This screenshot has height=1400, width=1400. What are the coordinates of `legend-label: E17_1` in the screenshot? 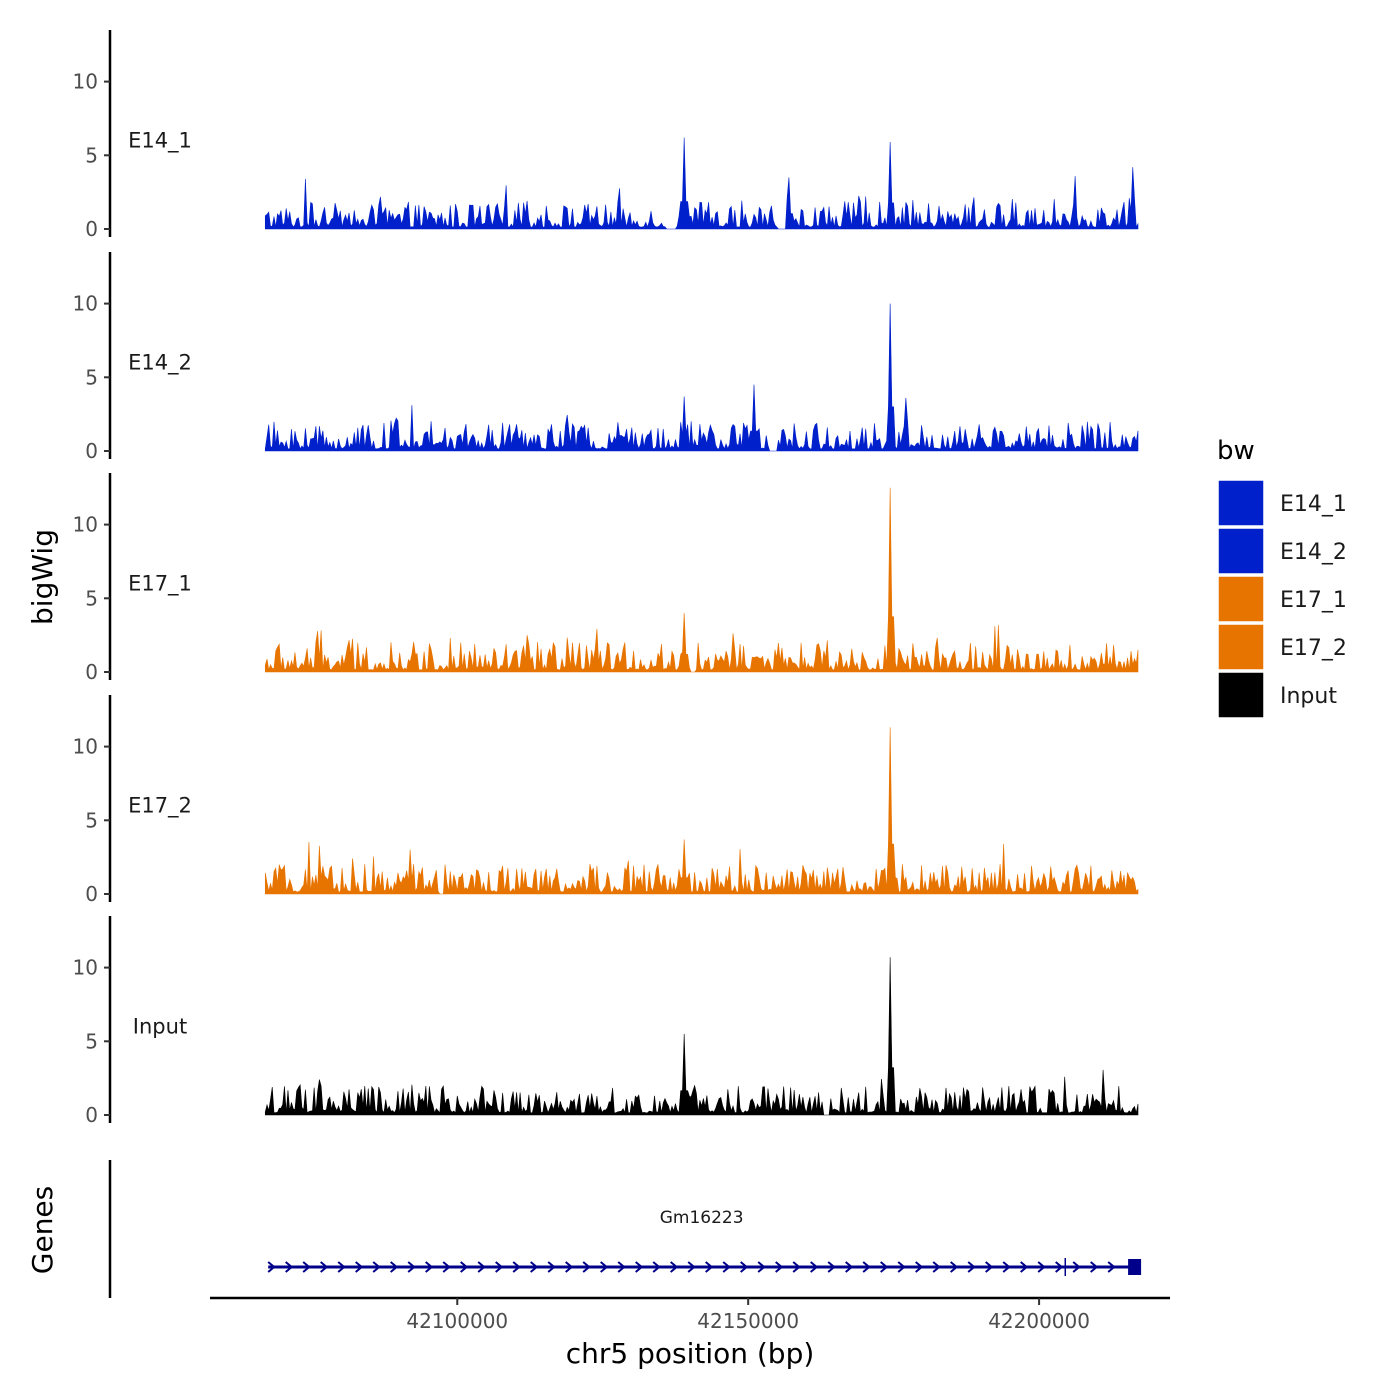 It's located at (1313, 600).